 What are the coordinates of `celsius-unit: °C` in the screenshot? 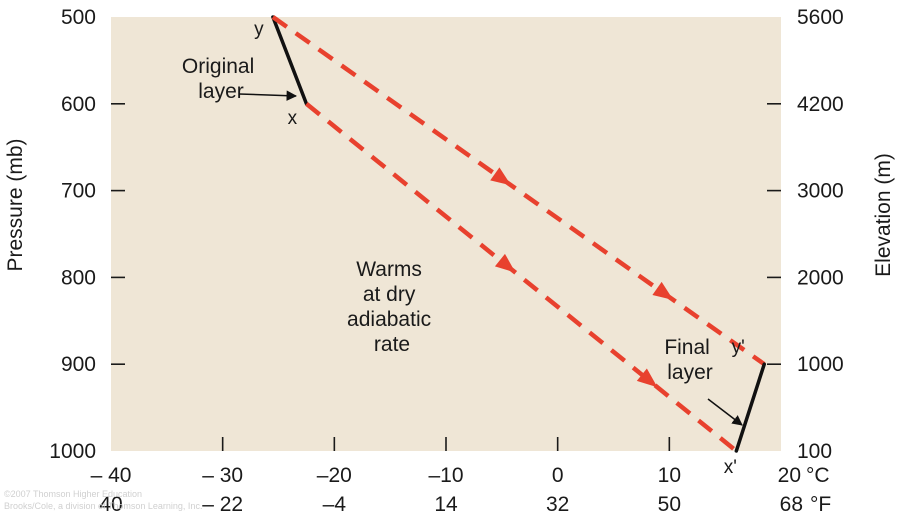 It's located at (818, 475).